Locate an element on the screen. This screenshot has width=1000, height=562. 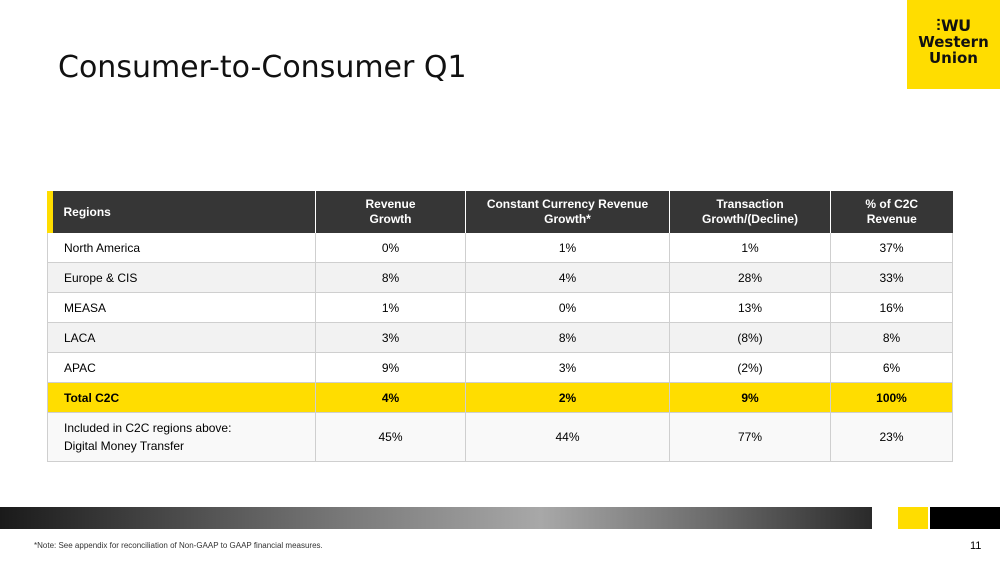
cell-cc-revenue-growth: 1% is located at coordinates (567, 248).